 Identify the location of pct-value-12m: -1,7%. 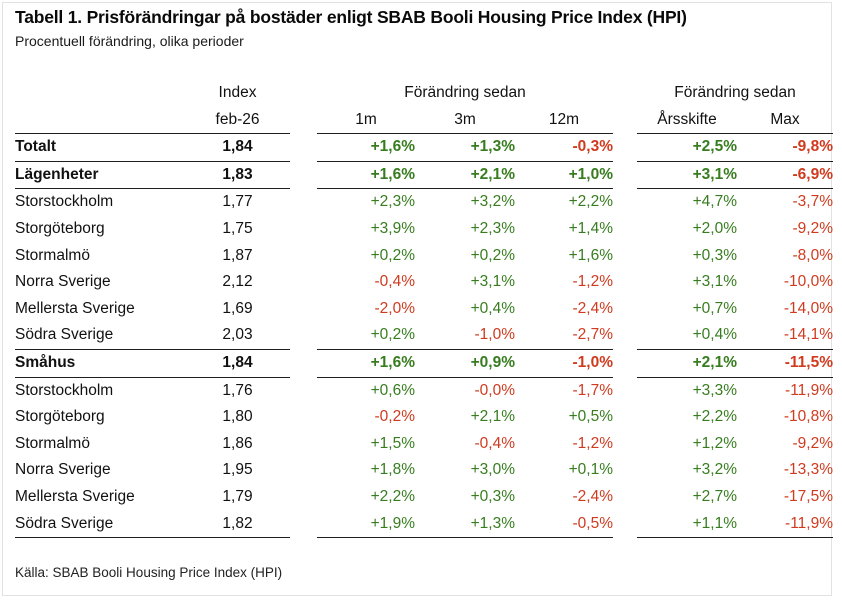
(593, 390).